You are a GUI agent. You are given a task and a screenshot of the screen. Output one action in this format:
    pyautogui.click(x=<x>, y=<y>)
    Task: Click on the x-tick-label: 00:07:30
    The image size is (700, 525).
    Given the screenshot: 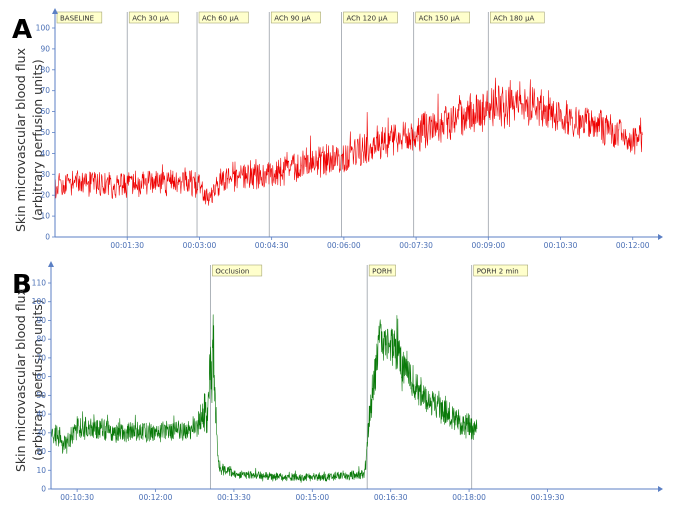 What is the action you would take?
    pyautogui.click(x=416, y=245)
    